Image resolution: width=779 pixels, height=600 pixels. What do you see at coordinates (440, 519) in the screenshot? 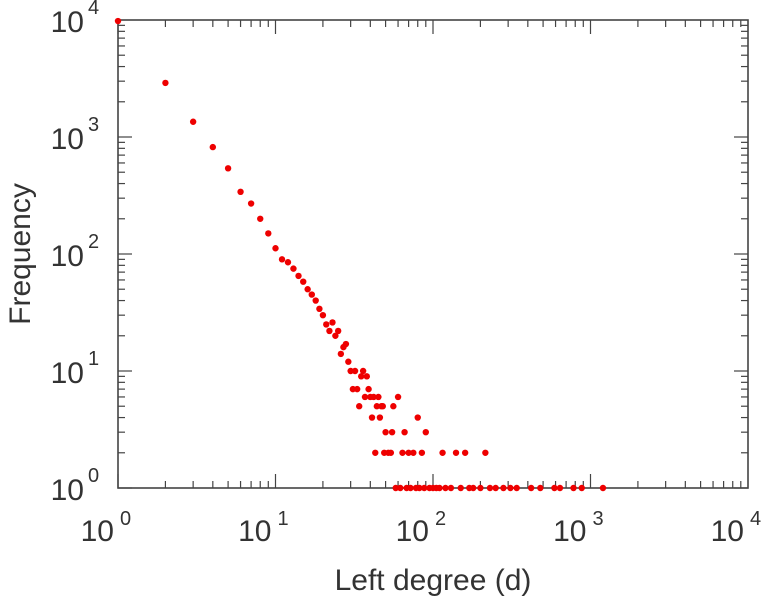
I see `x-tick-exponent: 2` at bounding box center [440, 519].